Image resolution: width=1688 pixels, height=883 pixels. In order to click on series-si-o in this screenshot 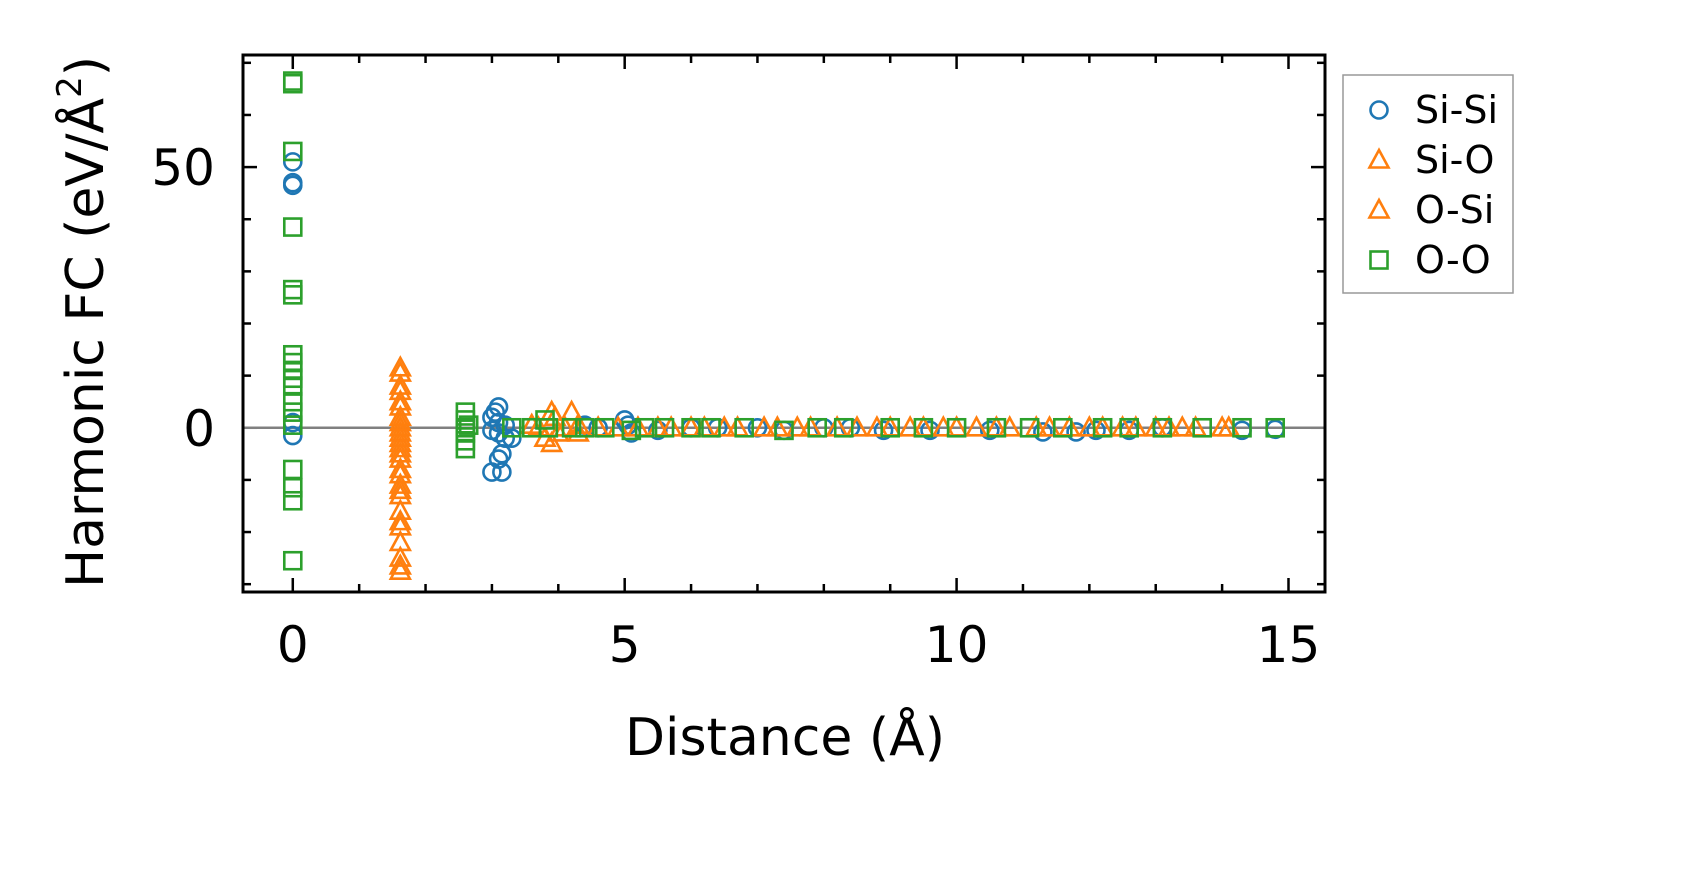, I will do `click(814, 470)`.